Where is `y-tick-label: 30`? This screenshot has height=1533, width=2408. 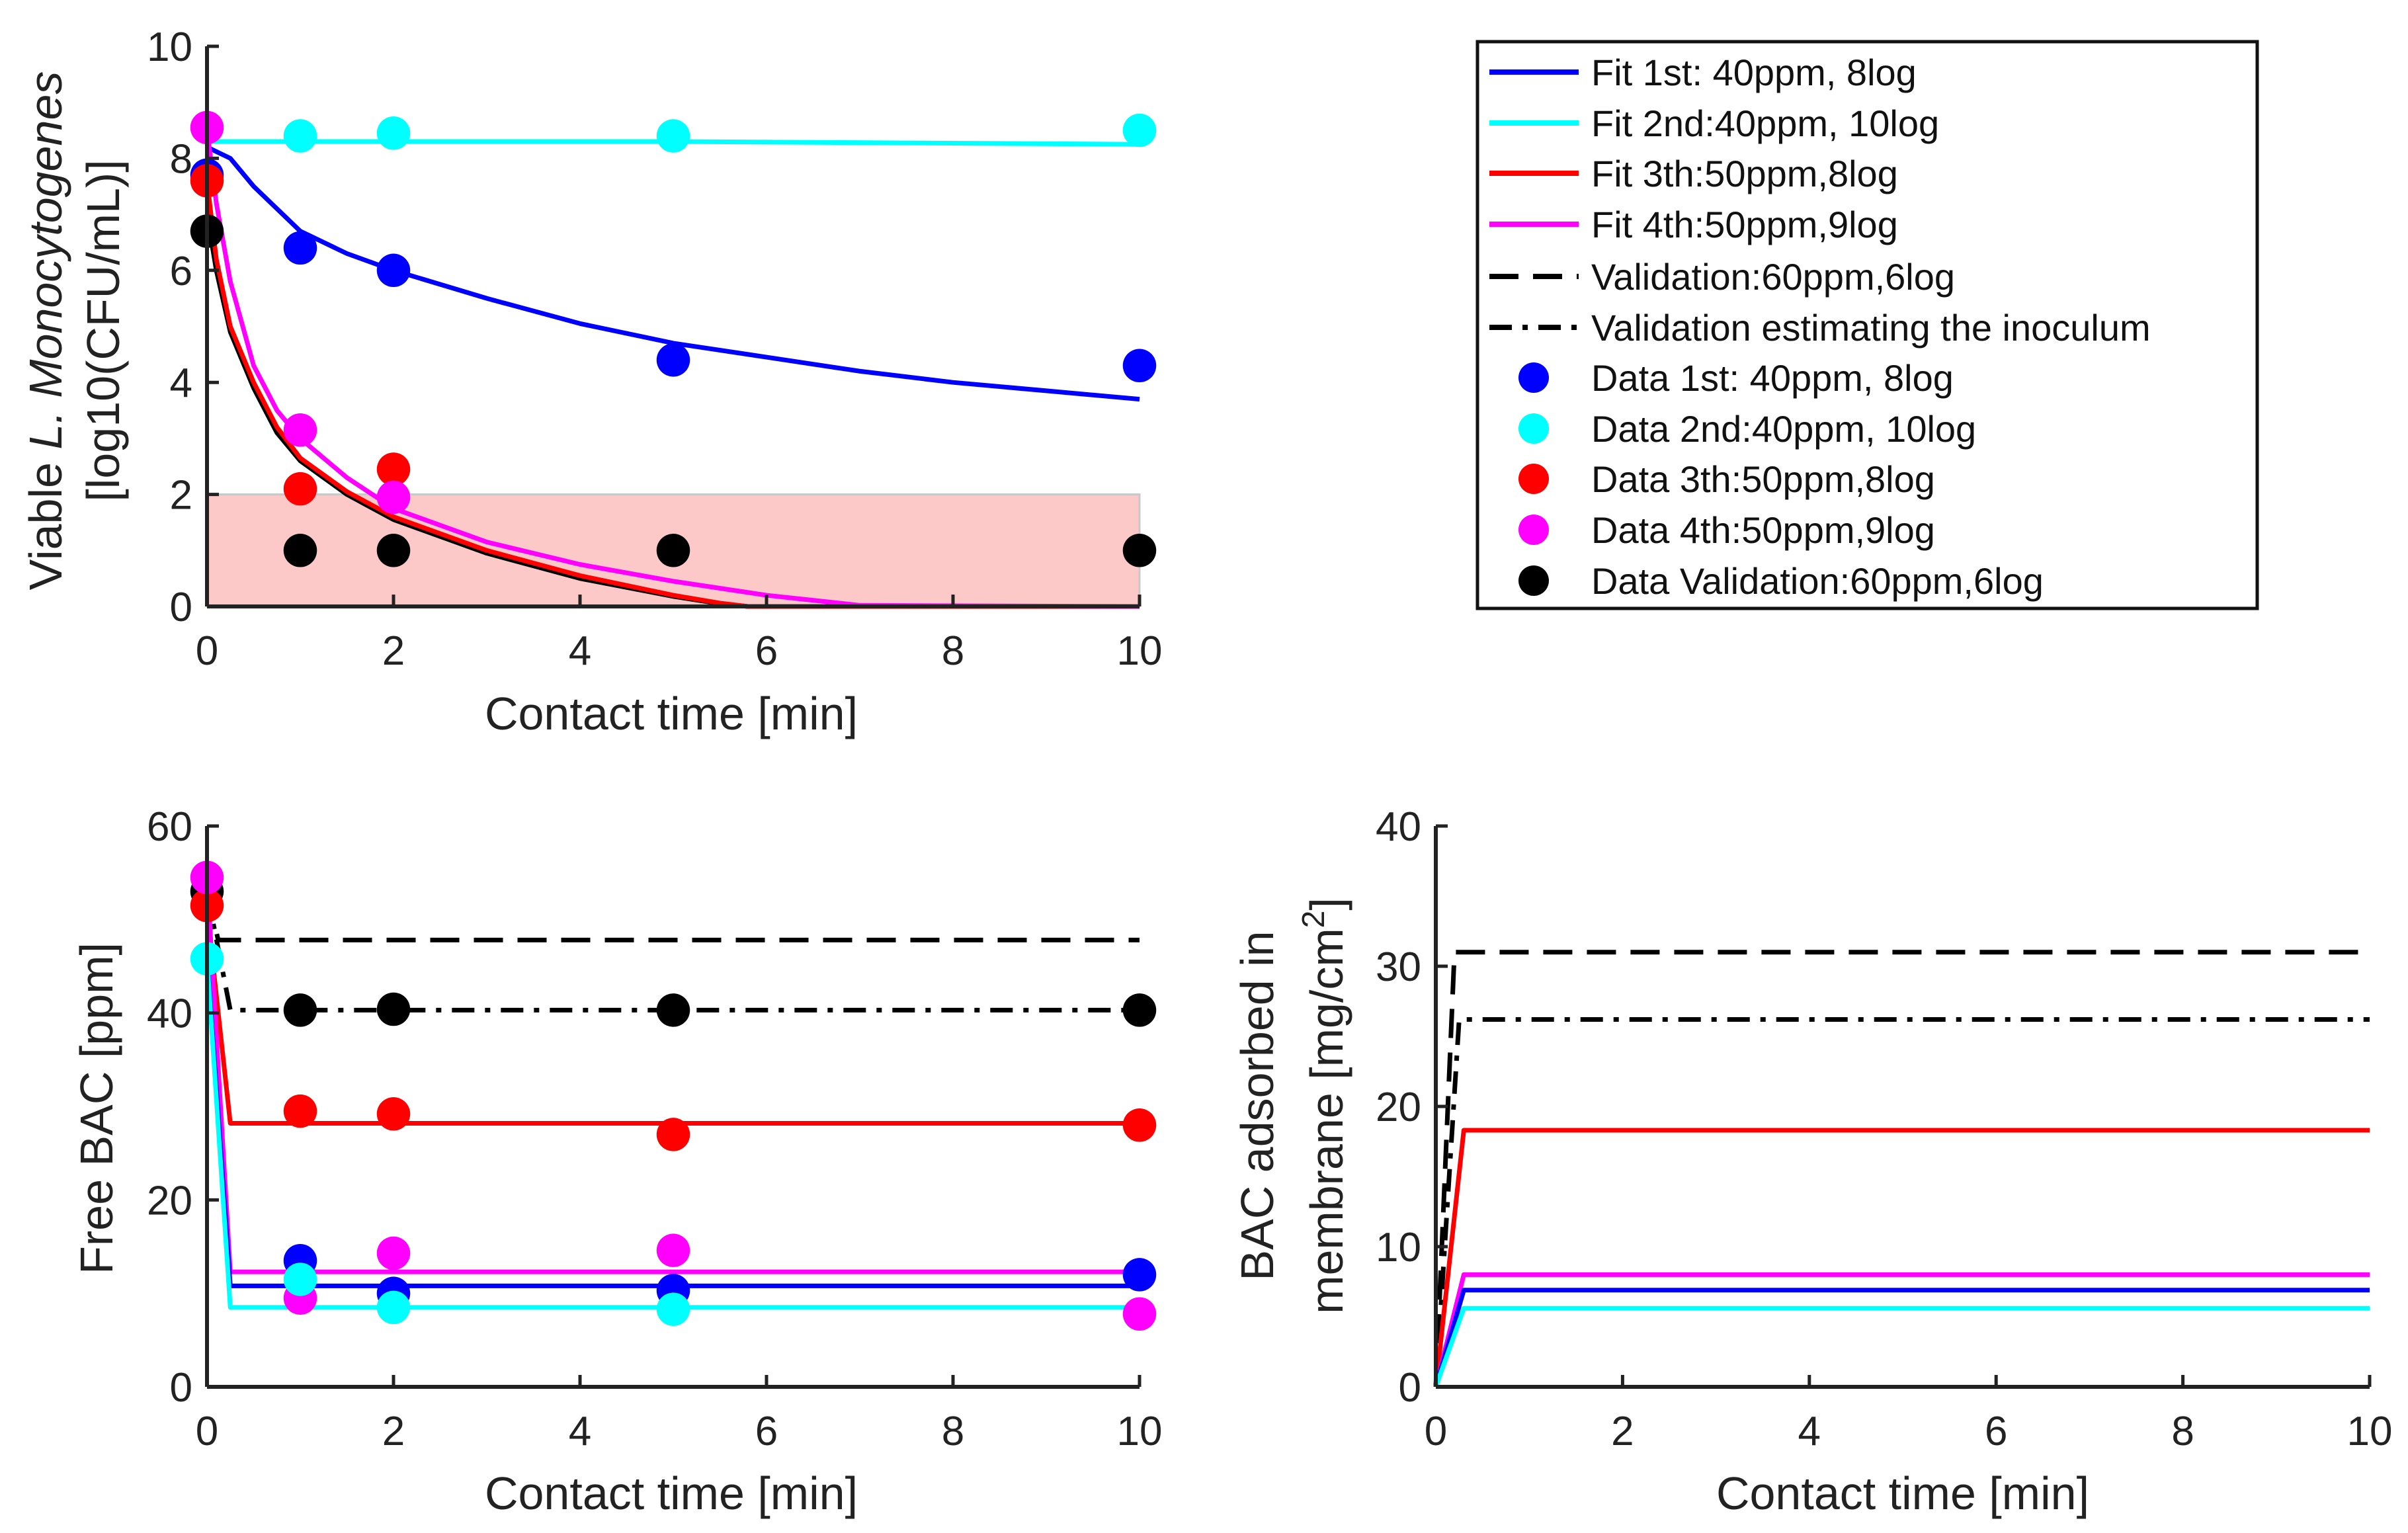
y-tick-label: 30 is located at coordinates (1398, 967).